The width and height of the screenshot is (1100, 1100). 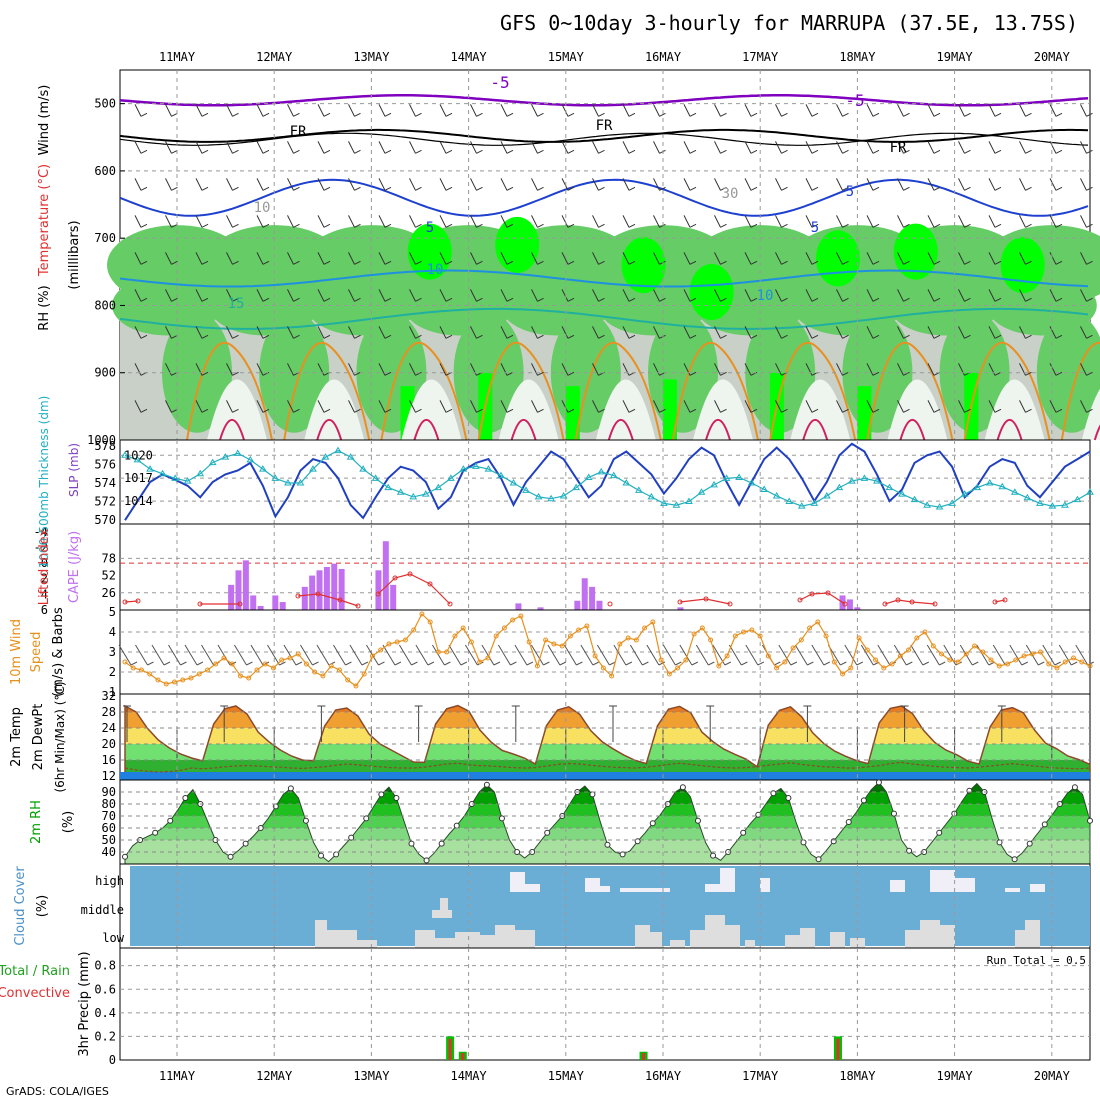 What do you see at coordinates (857, 1076) in the screenshot?
I see `bottom-date-18may: 18MAY` at bounding box center [857, 1076].